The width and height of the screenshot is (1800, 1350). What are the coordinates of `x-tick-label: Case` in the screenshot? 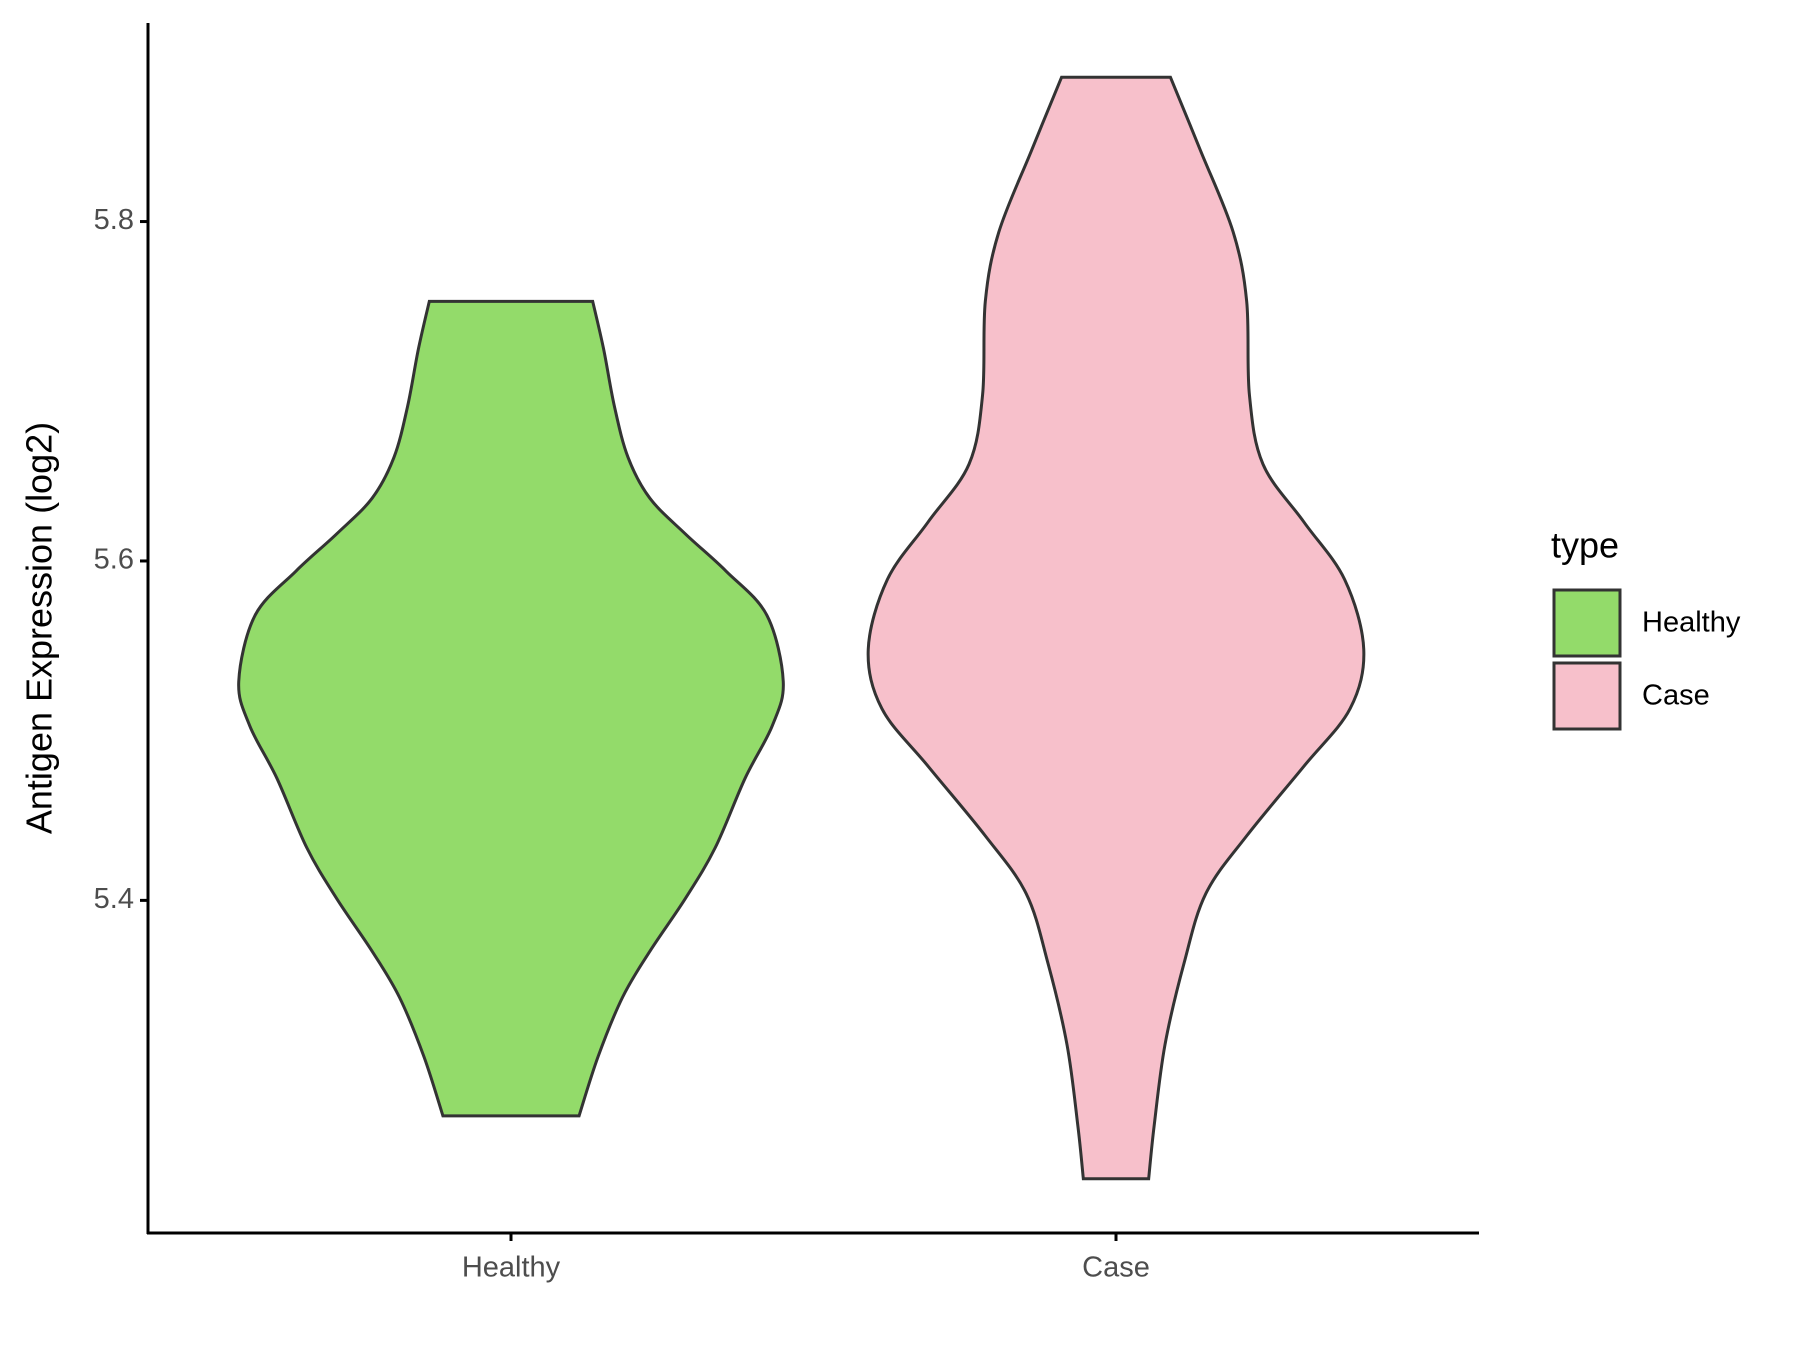 It's located at (1116, 1268).